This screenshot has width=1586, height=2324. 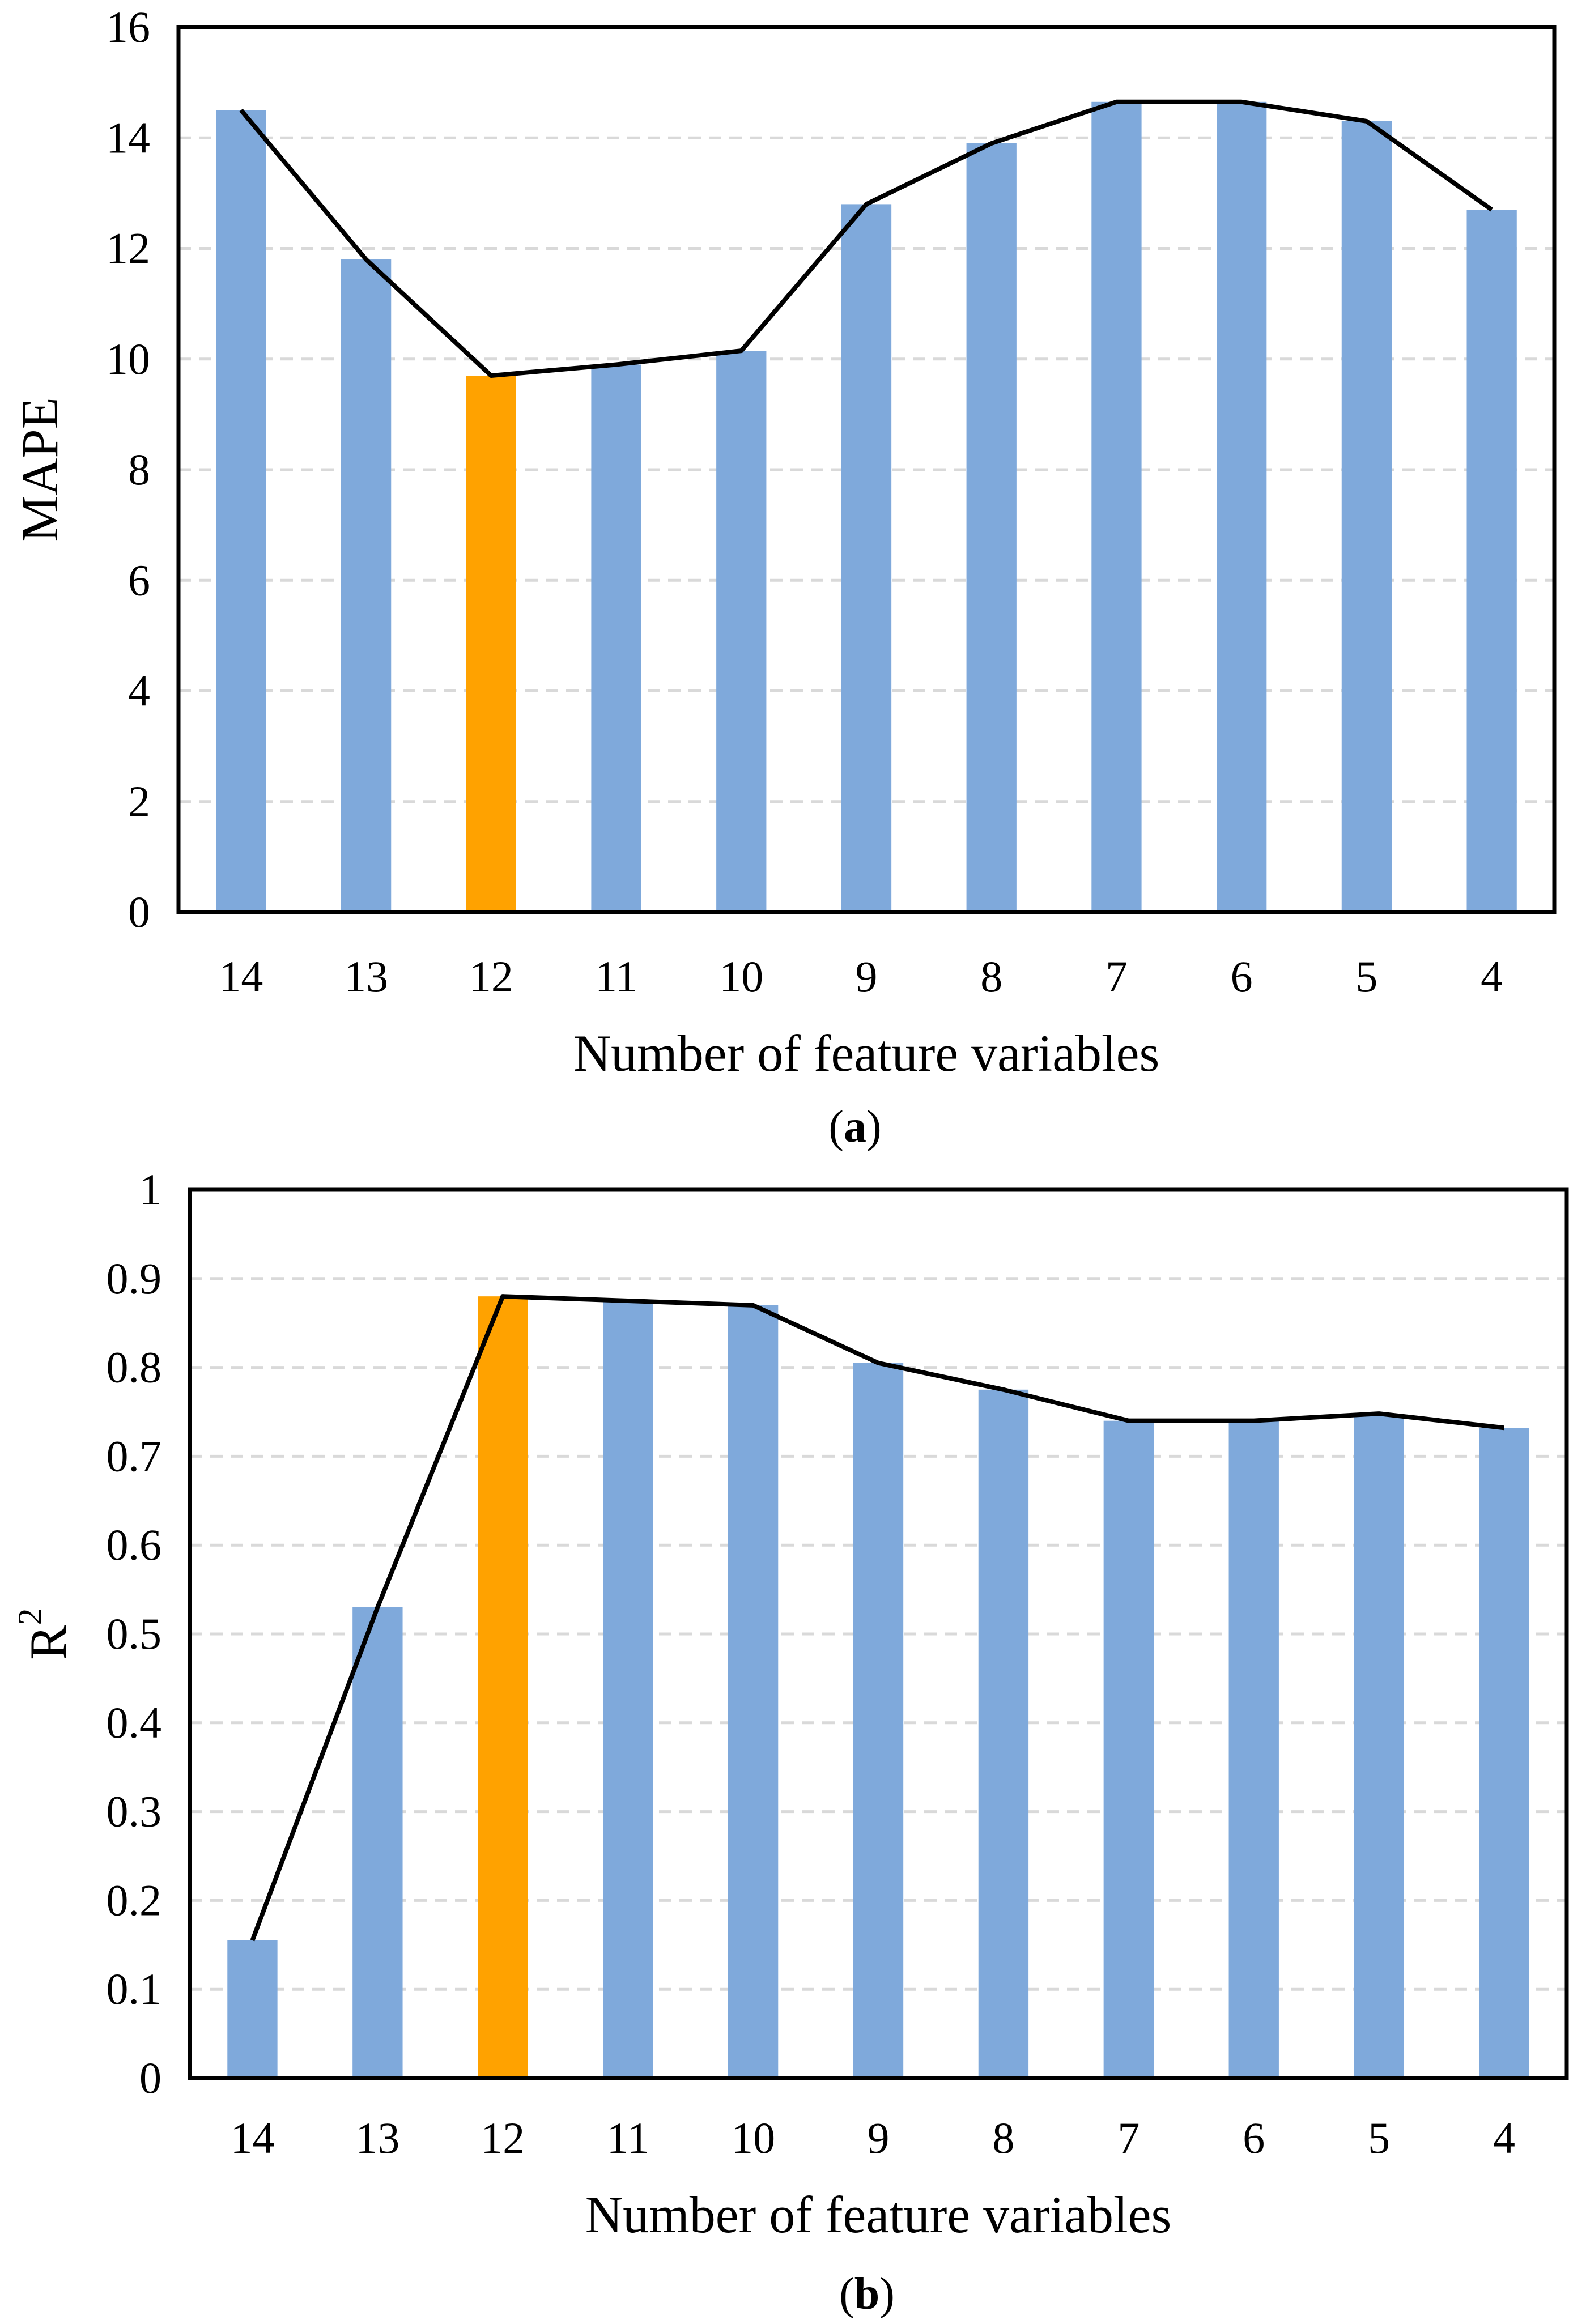 What do you see at coordinates (134, 1455) in the screenshot?
I see `y-tick-label: 0.7` at bounding box center [134, 1455].